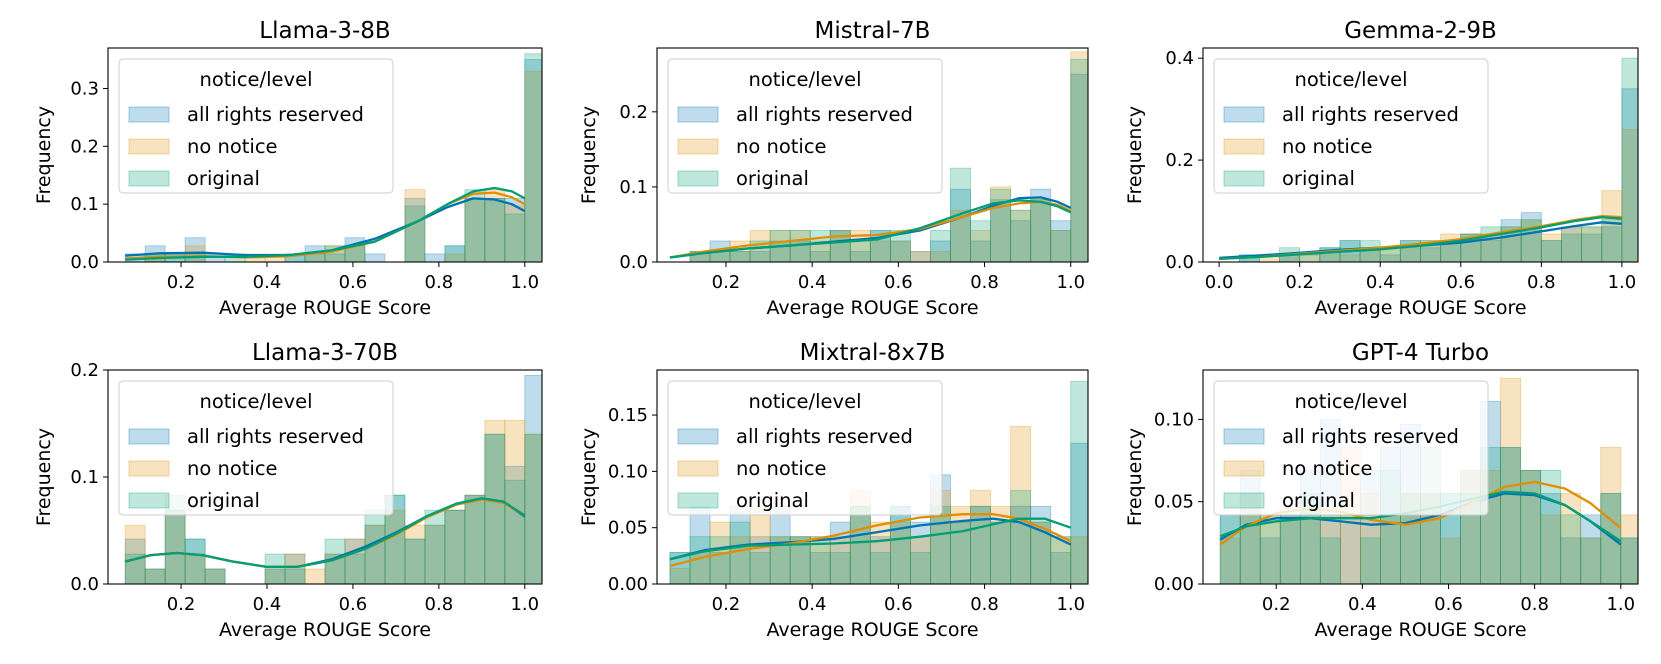  I want to click on y-tick-label: 0.00, so click(1174, 584).